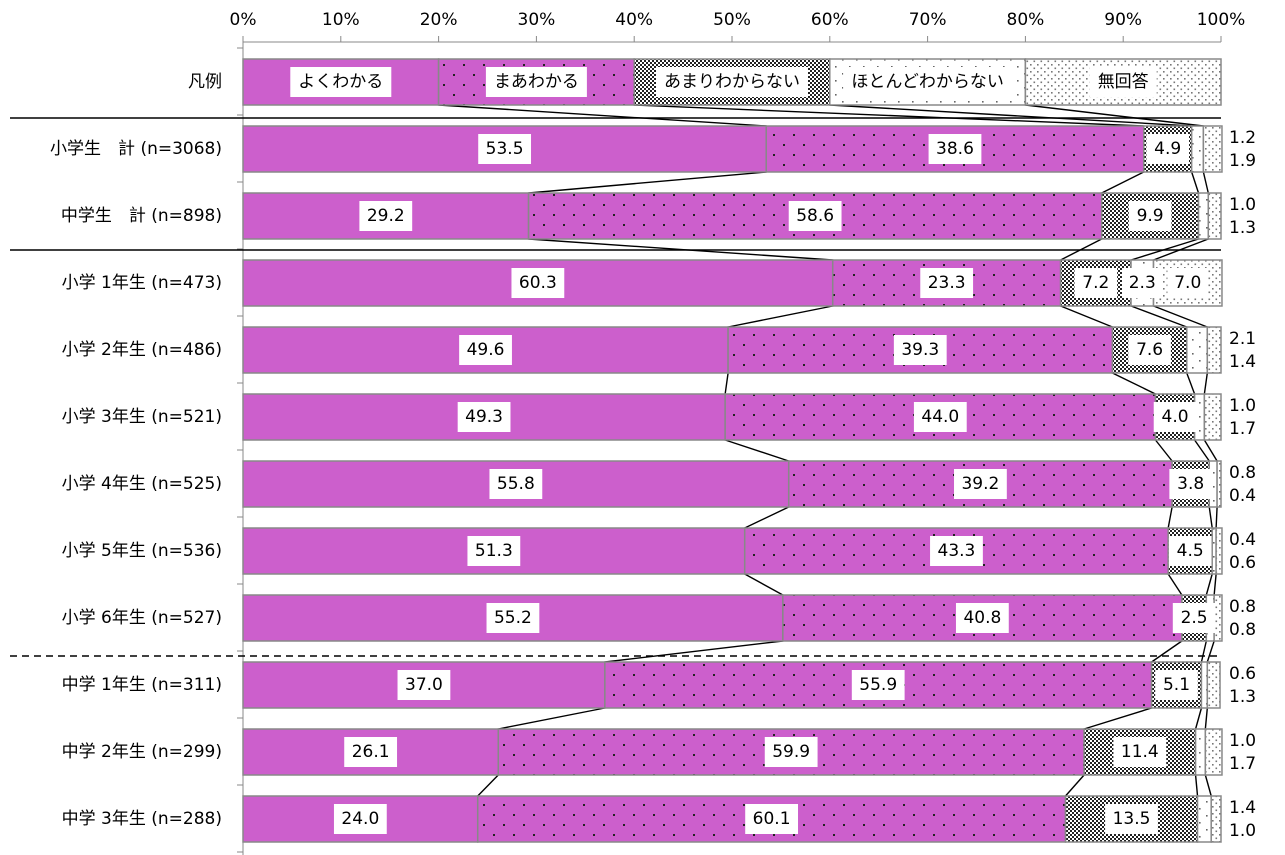 The image size is (1285, 855). Describe the element at coordinates (980, 484) in the screenshot. I see `value-label: 39.2` at that location.